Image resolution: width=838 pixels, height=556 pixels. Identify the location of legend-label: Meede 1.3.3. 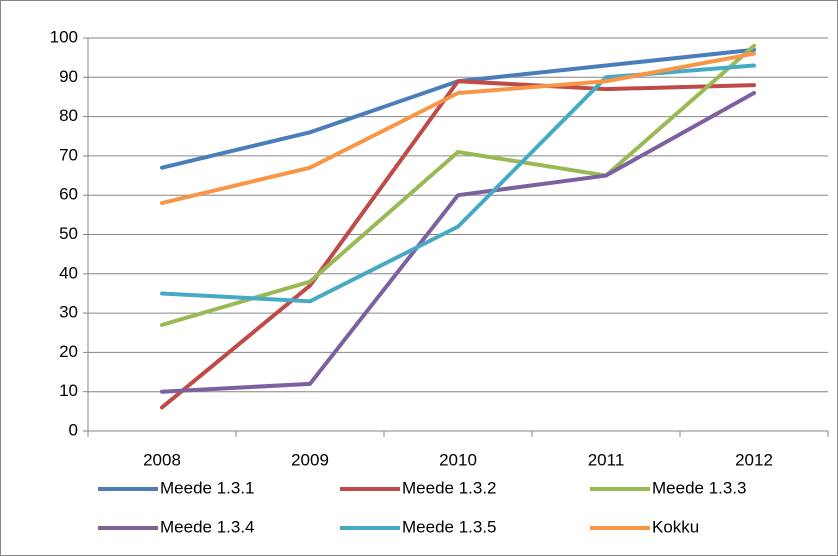
(699, 487).